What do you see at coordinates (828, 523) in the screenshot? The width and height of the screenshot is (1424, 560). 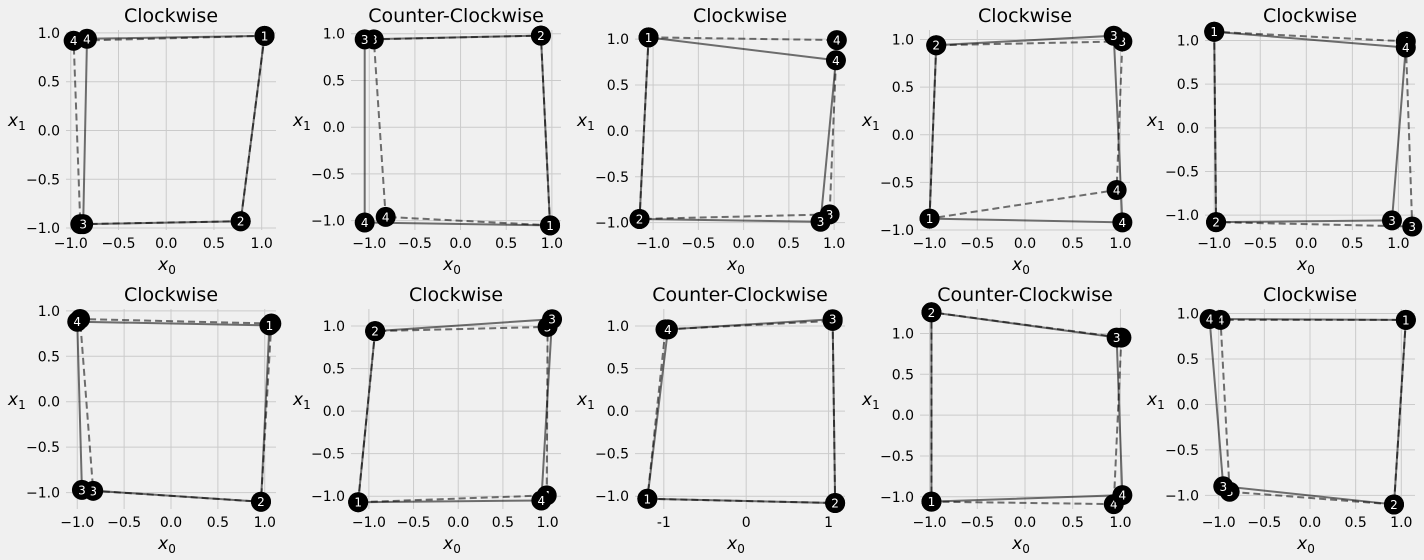 I see `x-tick-label: 1` at bounding box center [828, 523].